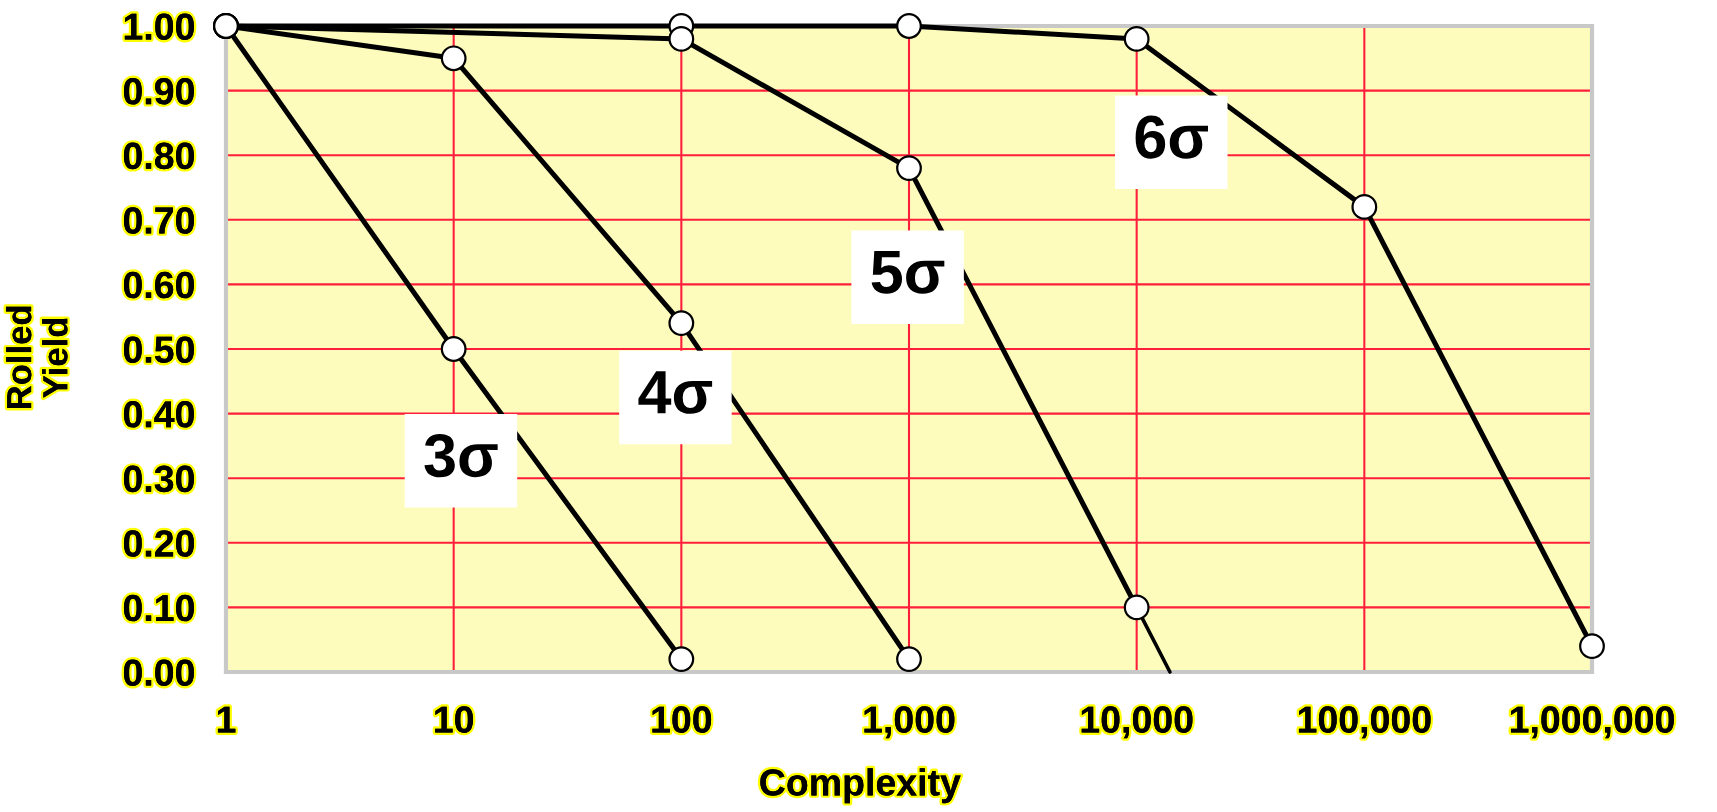 Image resolution: width=1717 pixels, height=812 pixels. Describe the element at coordinates (158, 285) in the screenshot. I see `y-tick-label: 0.60` at that location.